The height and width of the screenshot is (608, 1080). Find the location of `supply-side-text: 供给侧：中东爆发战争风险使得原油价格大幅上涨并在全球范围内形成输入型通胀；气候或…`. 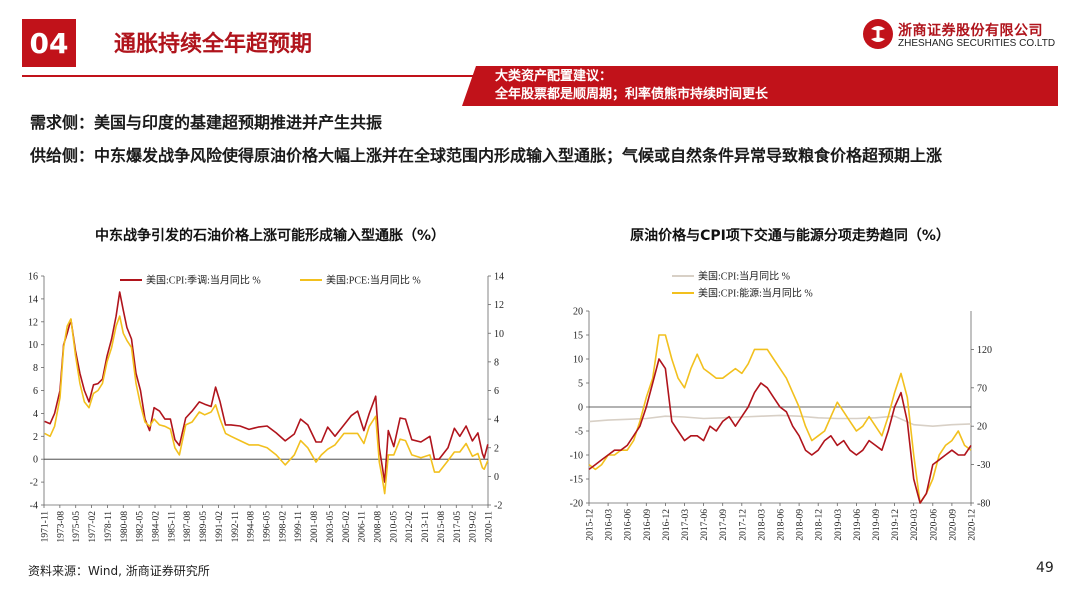

supply-side-text: 供给侧：中东爆发战争风险使得原油价格大幅上涨并在全球范围内形成输入型通胀；气候或… is located at coordinates (486, 155).